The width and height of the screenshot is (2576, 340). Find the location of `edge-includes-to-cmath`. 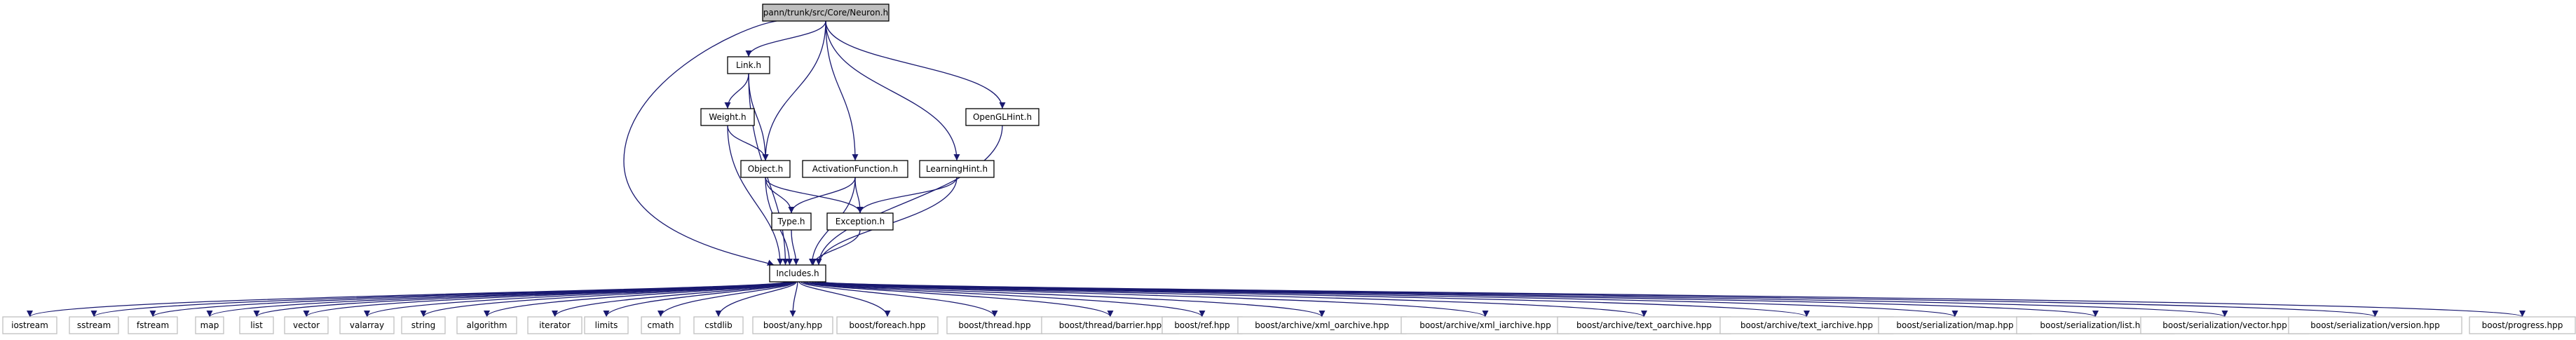

edge-includes-to-cmath is located at coordinates (727, 299).